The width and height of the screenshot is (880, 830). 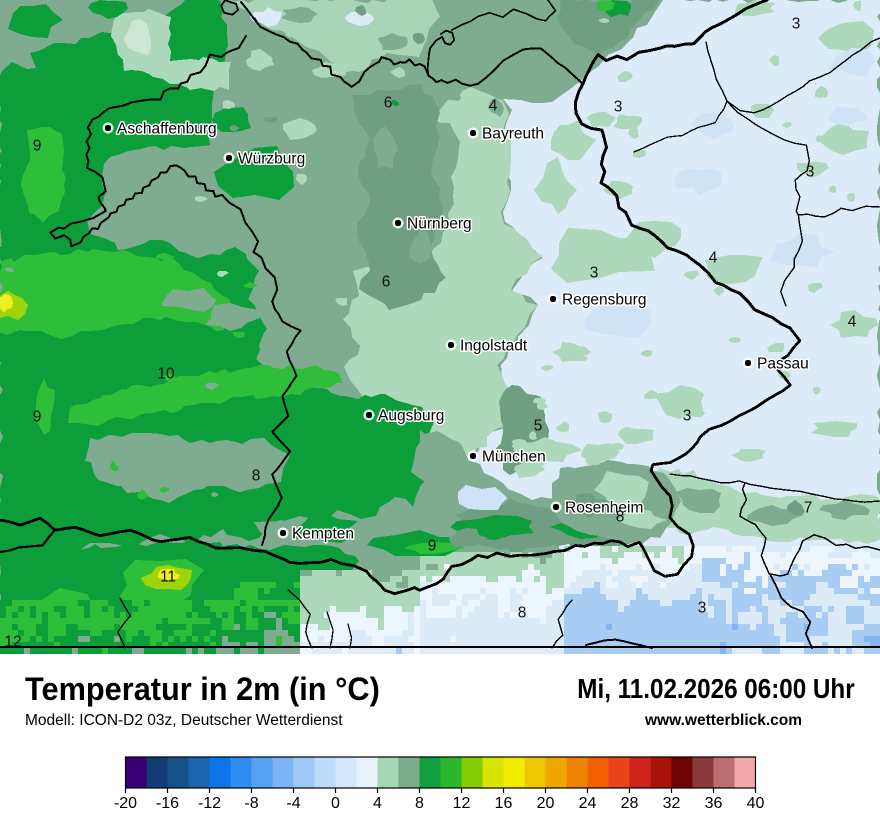 What do you see at coordinates (439, 224) in the screenshot?
I see `svg-text: Nürnberg` at bounding box center [439, 224].